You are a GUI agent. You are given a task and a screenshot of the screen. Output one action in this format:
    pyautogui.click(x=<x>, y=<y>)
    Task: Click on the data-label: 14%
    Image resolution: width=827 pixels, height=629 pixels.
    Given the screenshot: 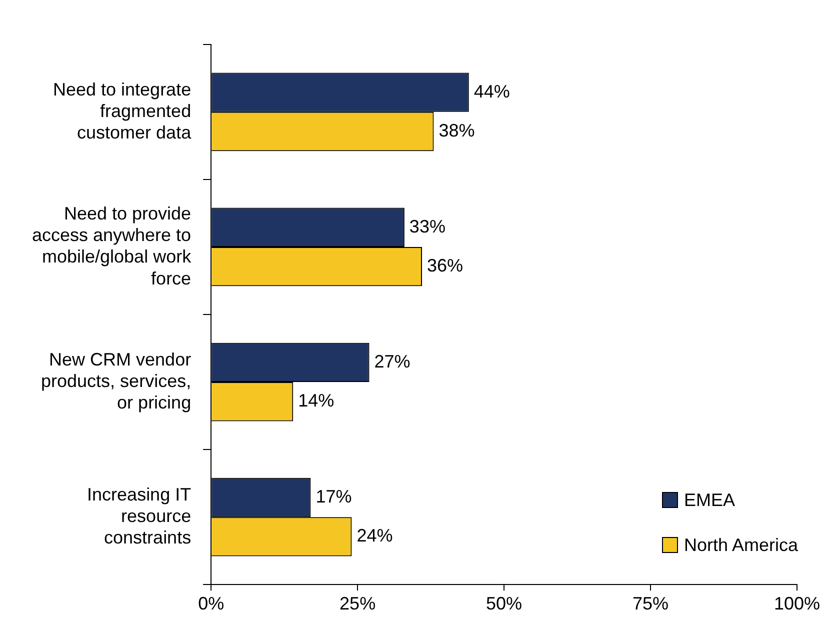 What is the action you would take?
    pyautogui.click(x=316, y=400)
    